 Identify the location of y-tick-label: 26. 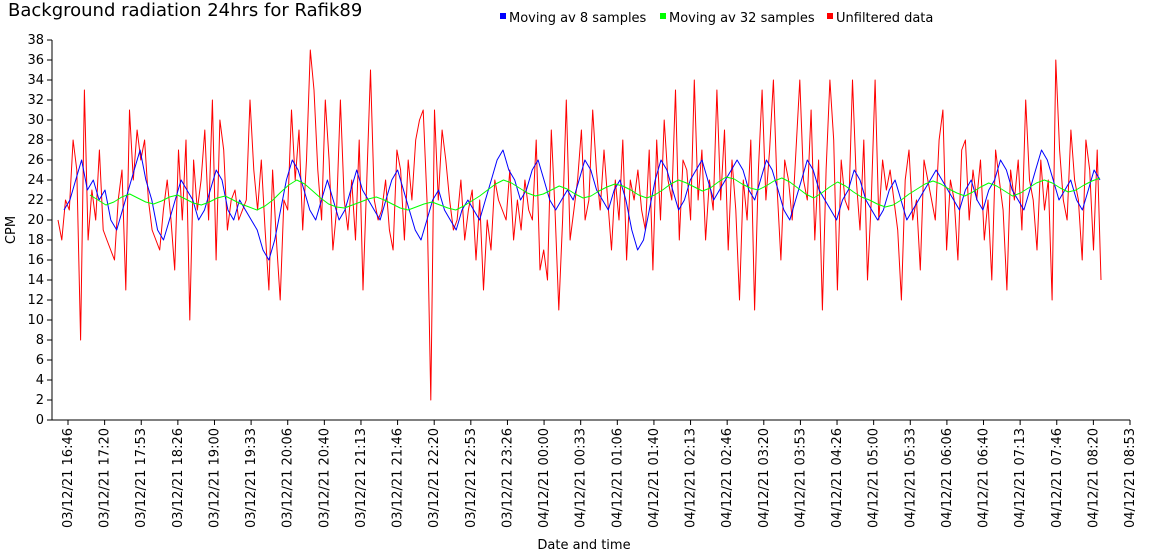
(35, 160).